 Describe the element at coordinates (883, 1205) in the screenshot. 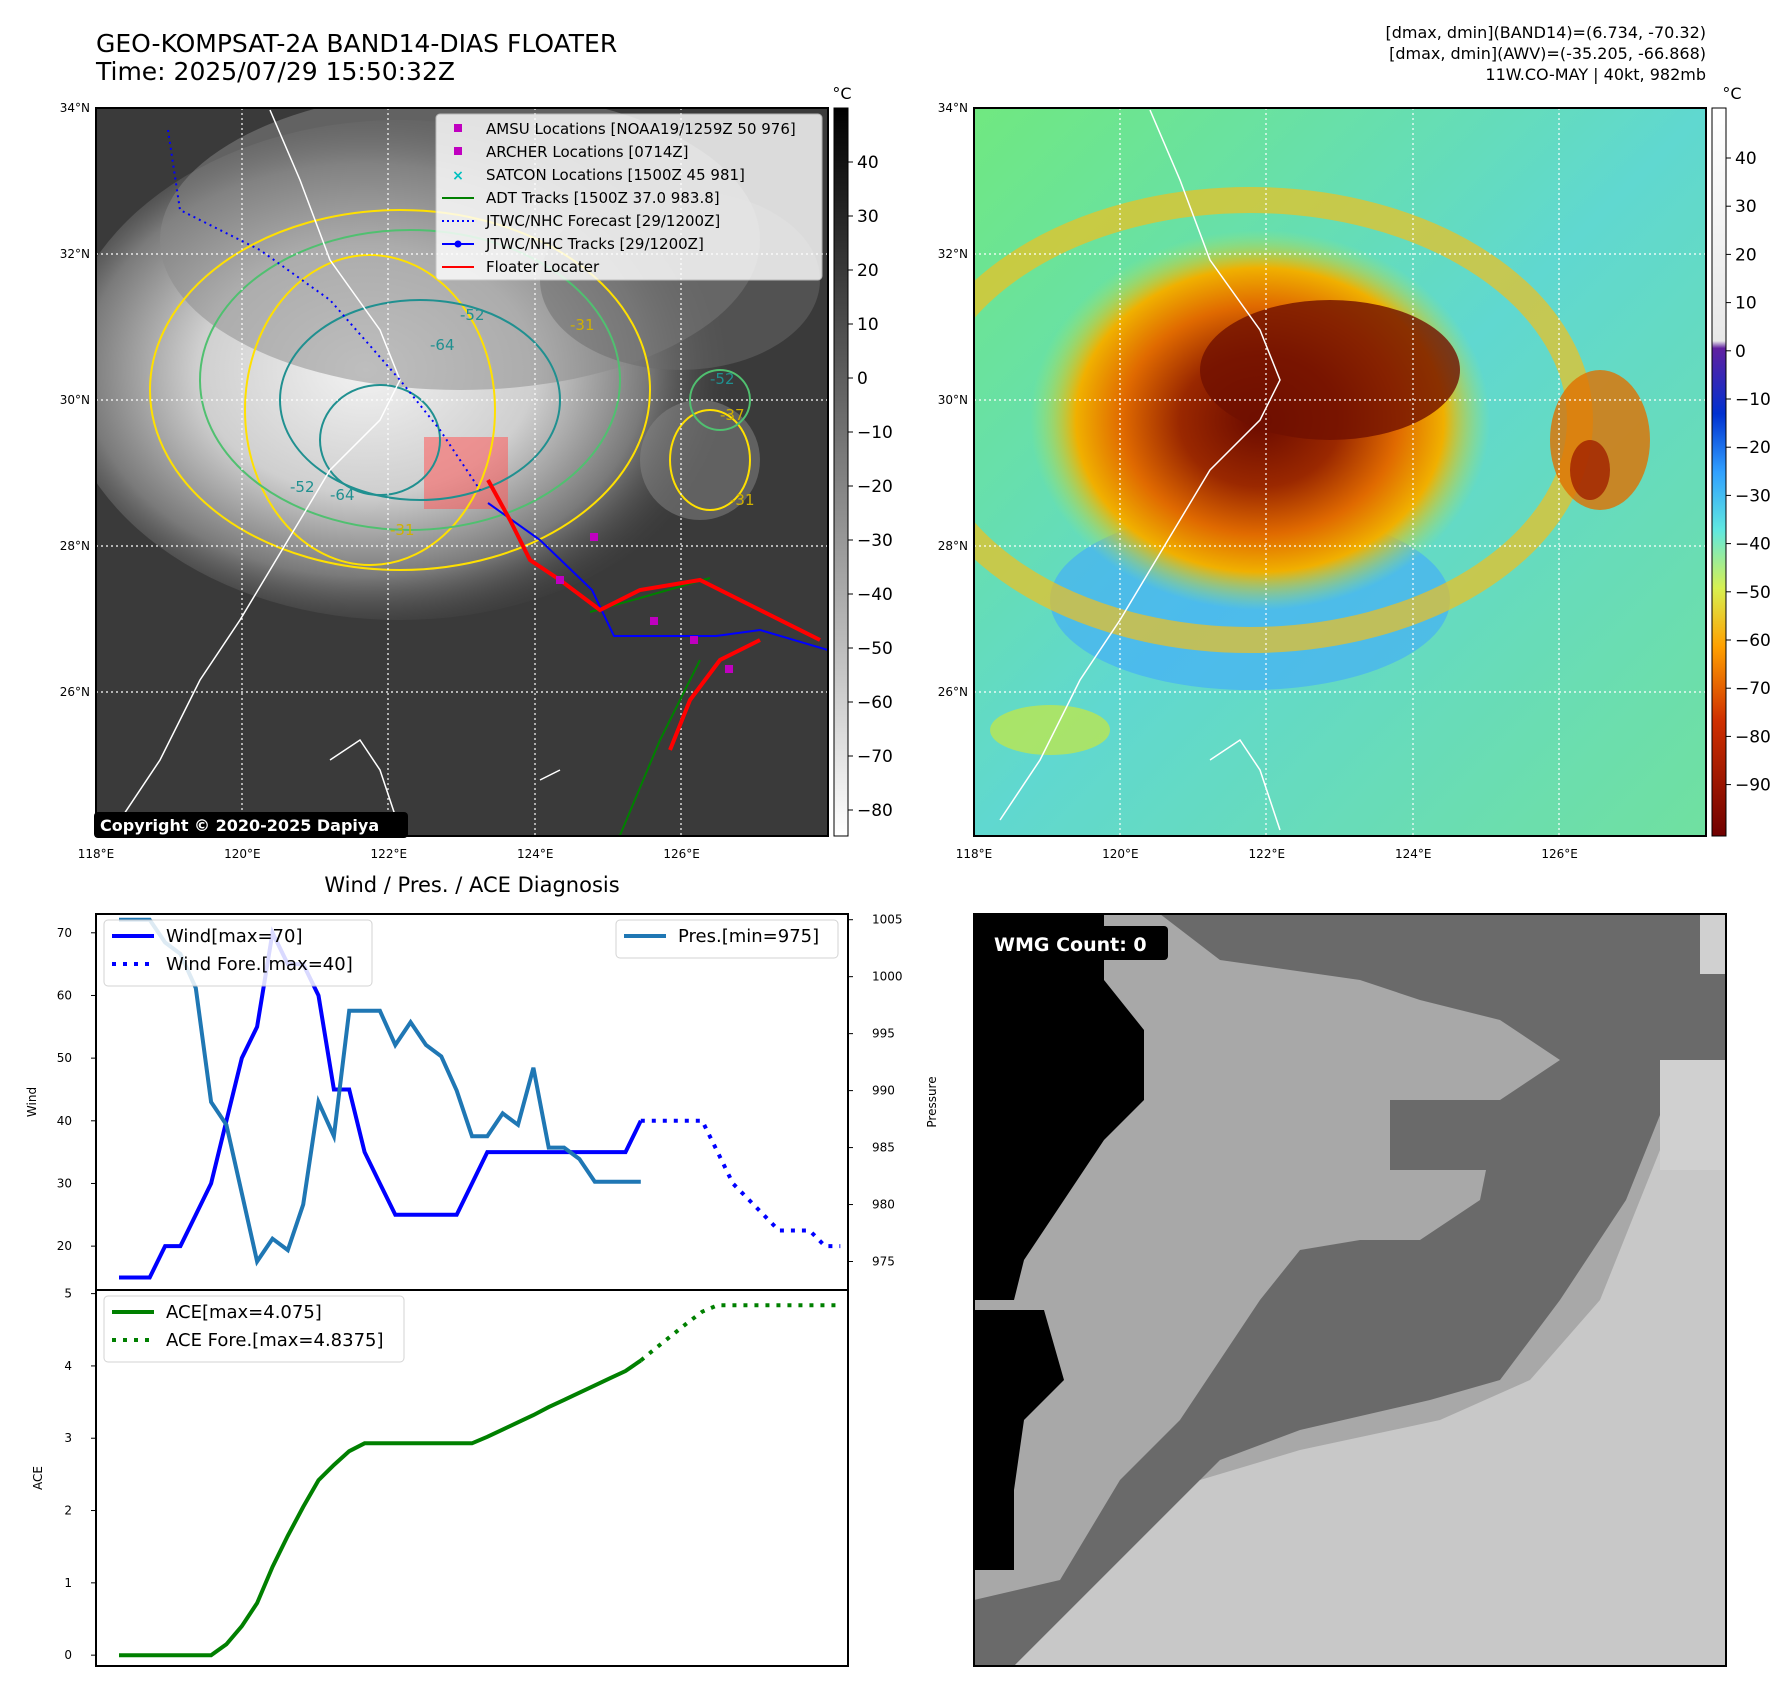

I see `y2-tick-label: 980` at that location.